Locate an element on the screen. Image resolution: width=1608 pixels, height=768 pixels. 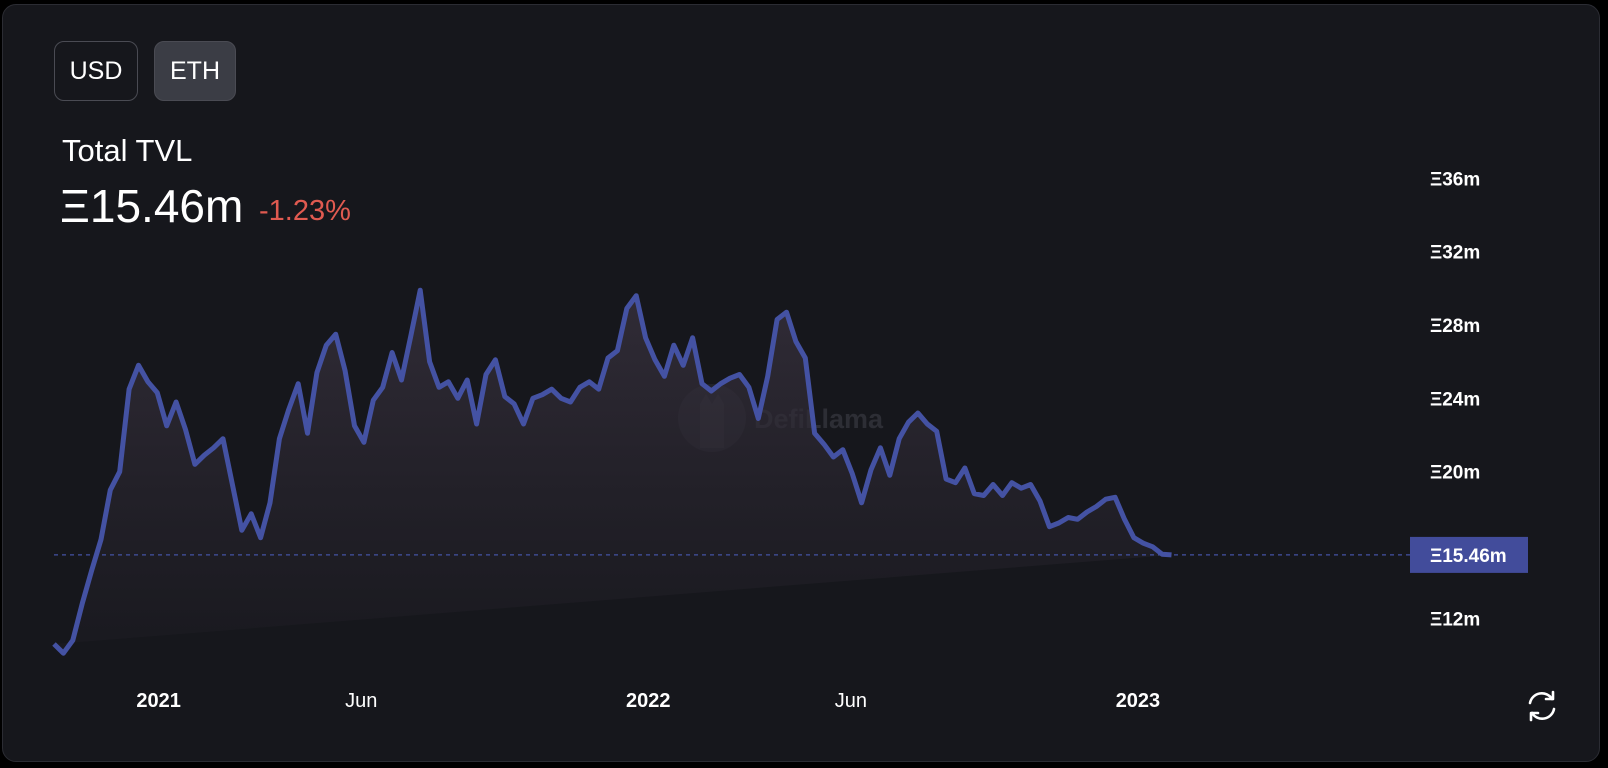
tvl-change: -1.23% is located at coordinates (305, 211).